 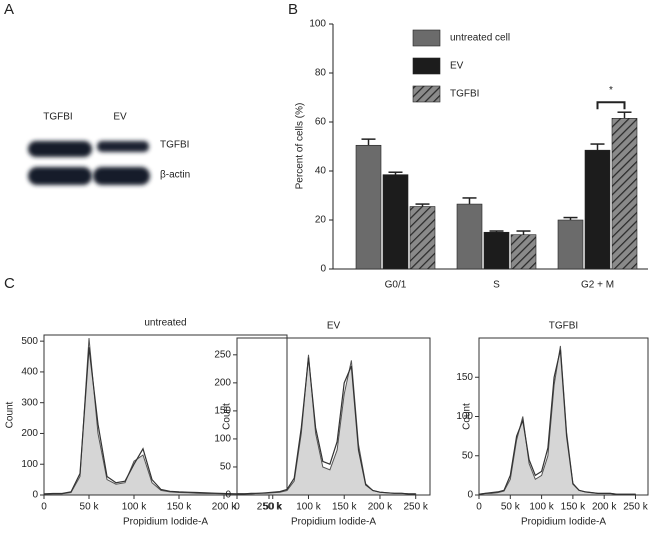 What do you see at coordinates (300, 146) in the screenshot?
I see `y-axis-label: Percent of cells (%)` at bounding box center [300, 146].